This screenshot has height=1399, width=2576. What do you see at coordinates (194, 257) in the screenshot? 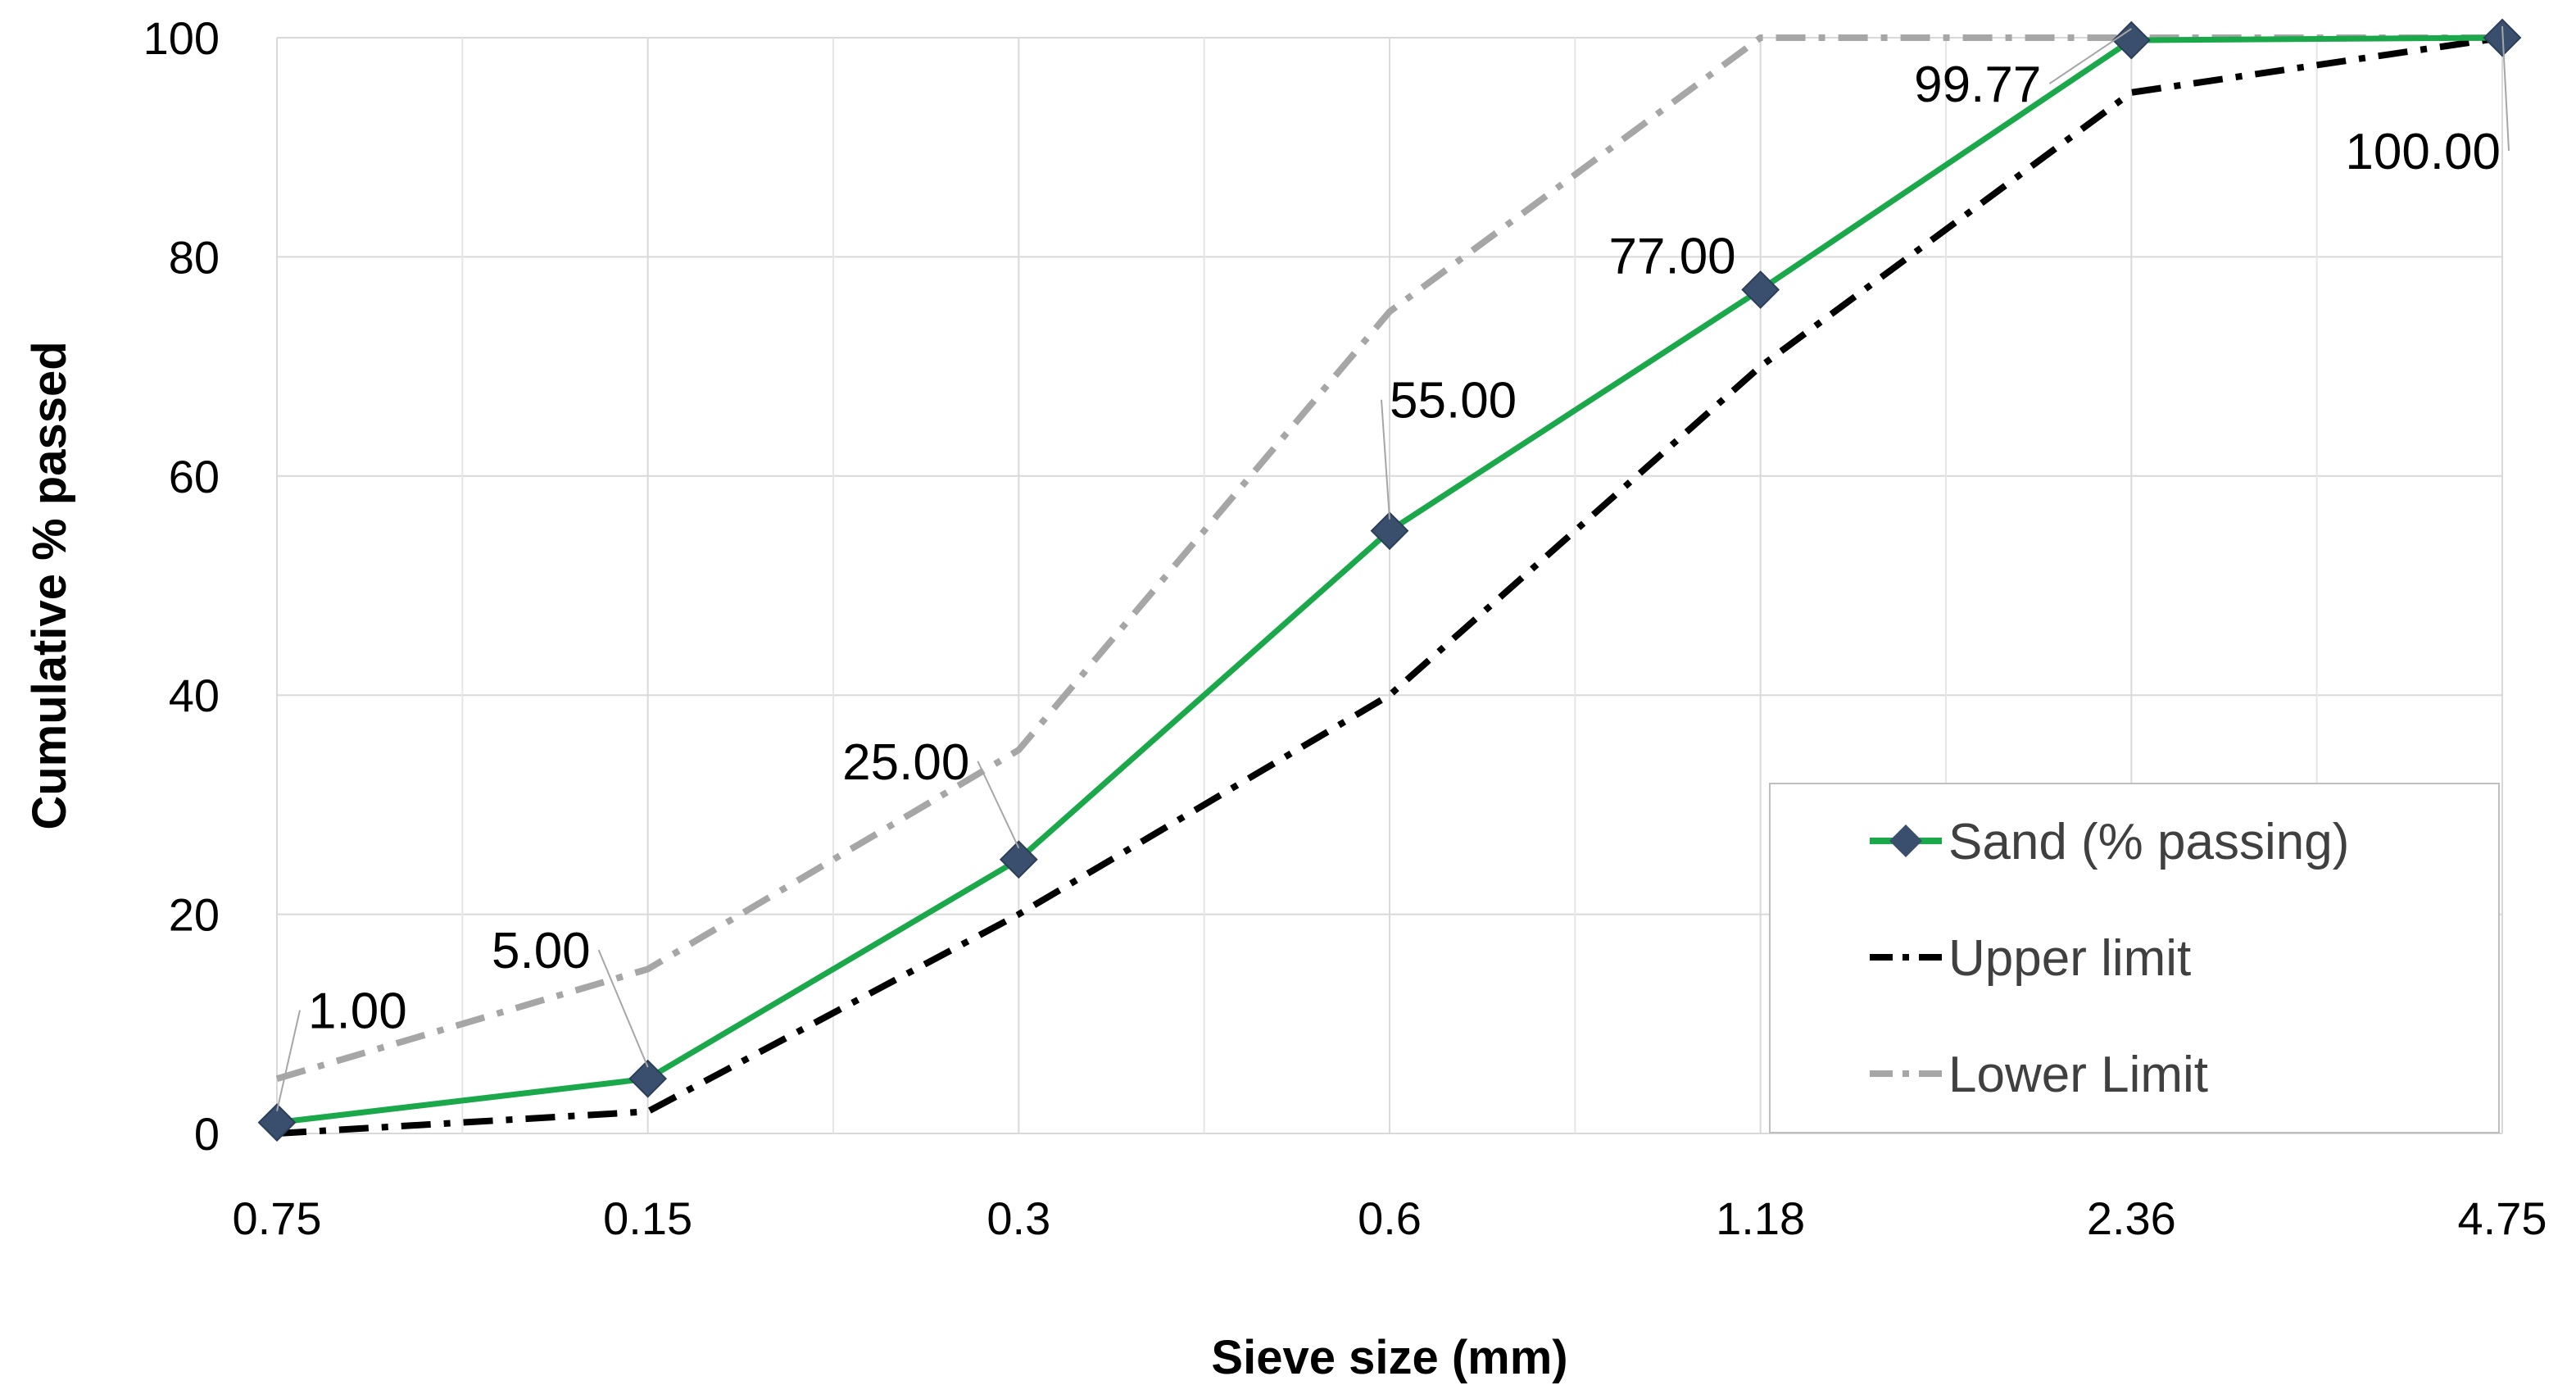
I see `y-tick-label-80: 80` at bounding box center [194, 257].